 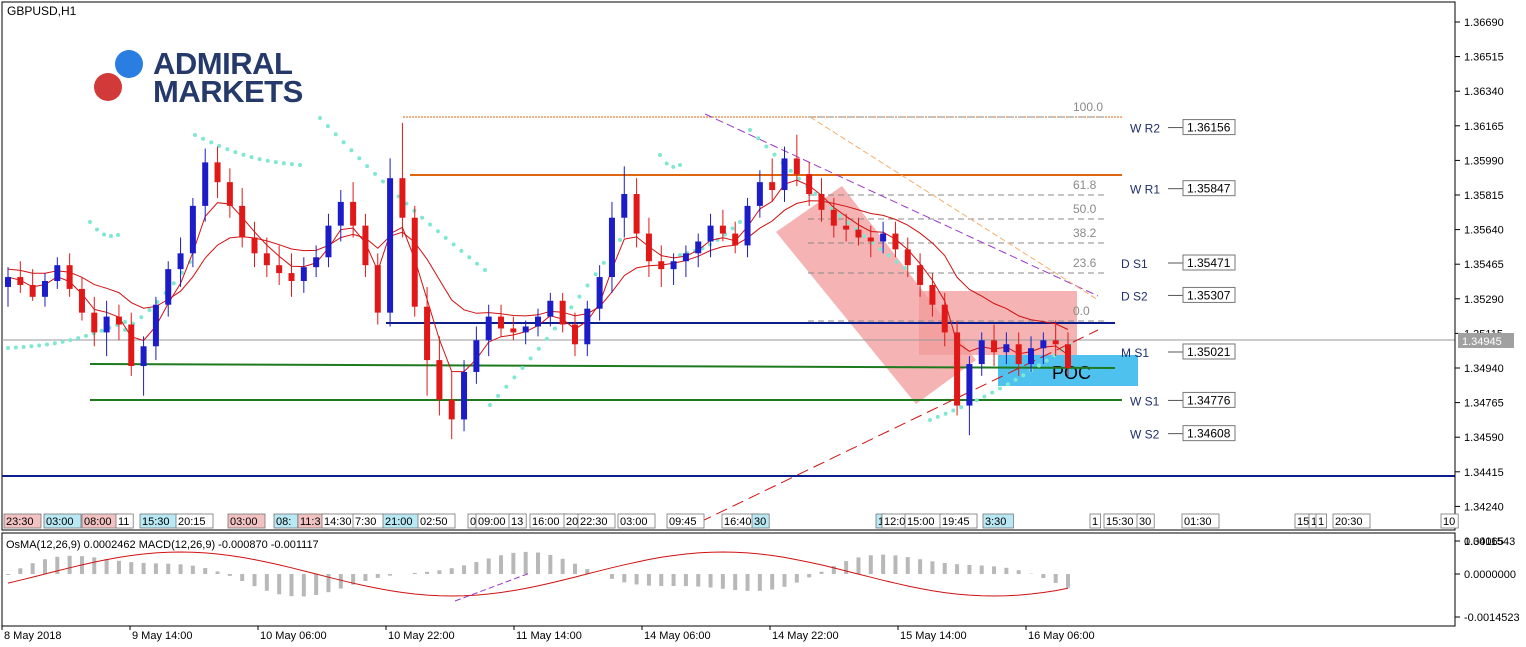 I want to click on level-line-ws1, so click(x=602, y=366).